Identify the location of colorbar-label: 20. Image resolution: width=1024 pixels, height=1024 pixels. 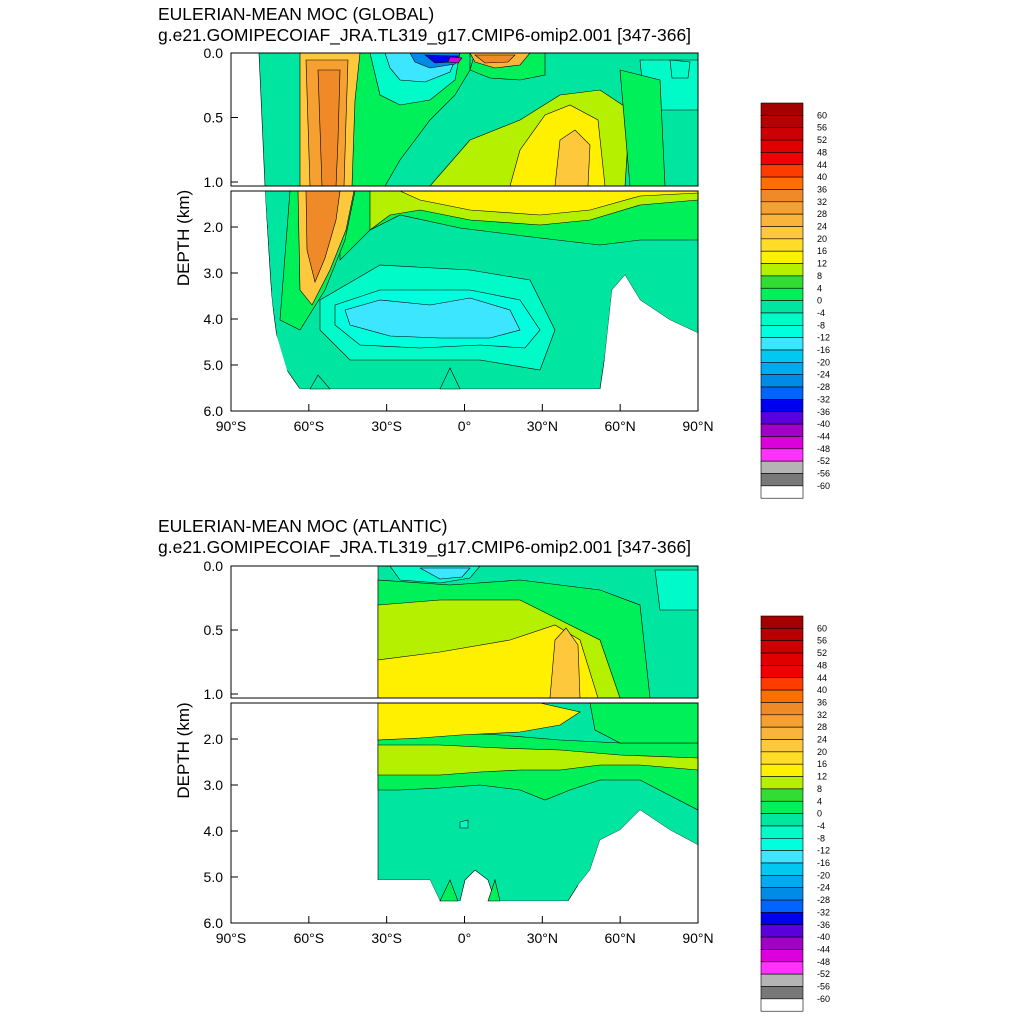
(822, 239).